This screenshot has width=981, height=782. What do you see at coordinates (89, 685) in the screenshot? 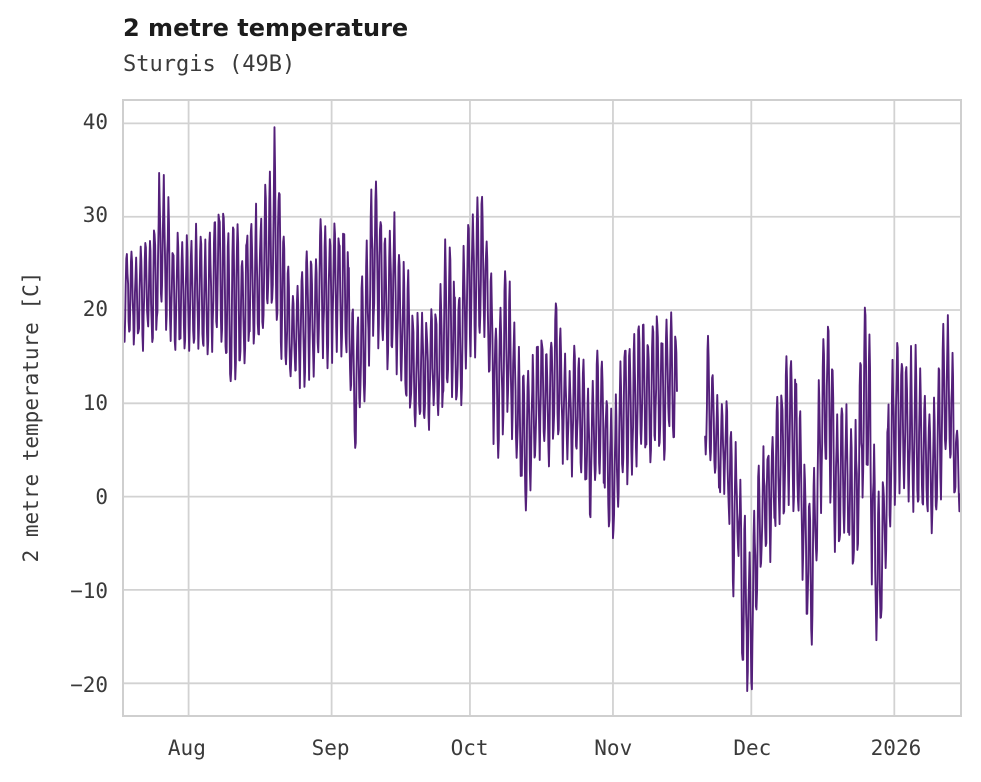
I see `y-tick-label: −20` at bounding box center [89, 685].